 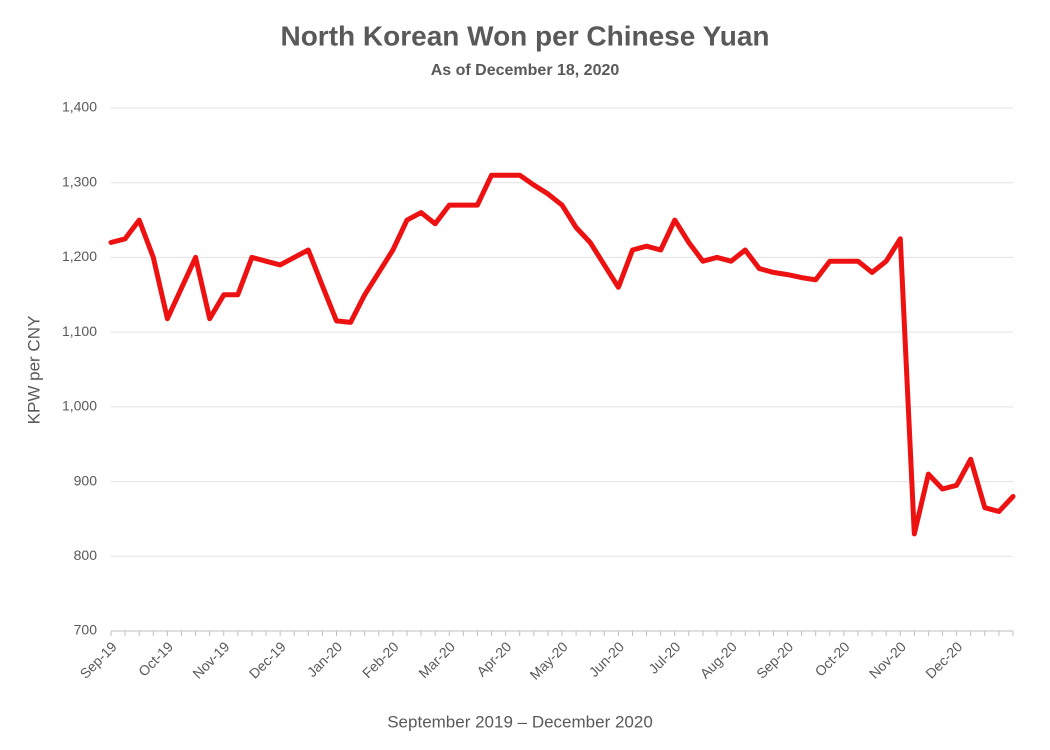 I want to click on x-tick-label: Jun-20, so click(x=607, y=659).